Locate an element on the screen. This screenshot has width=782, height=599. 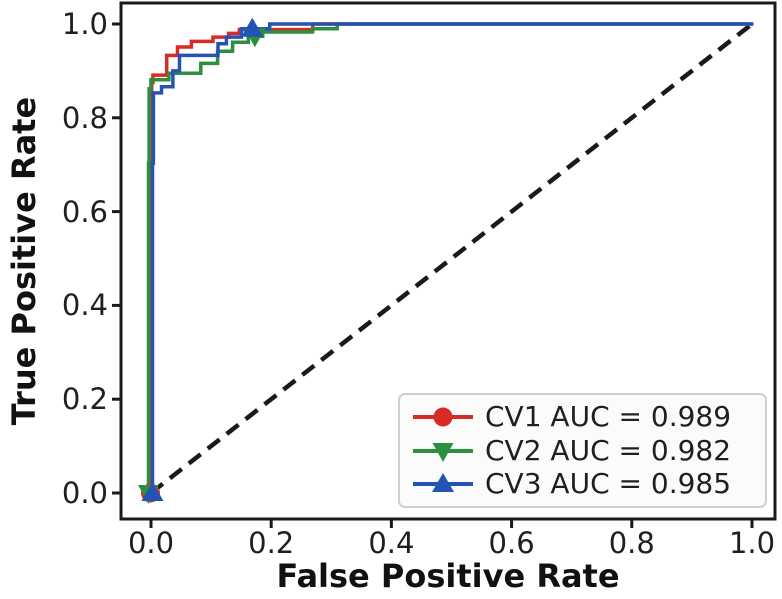
x-tick-label: 0.2 is located at coordinates (271, 543).